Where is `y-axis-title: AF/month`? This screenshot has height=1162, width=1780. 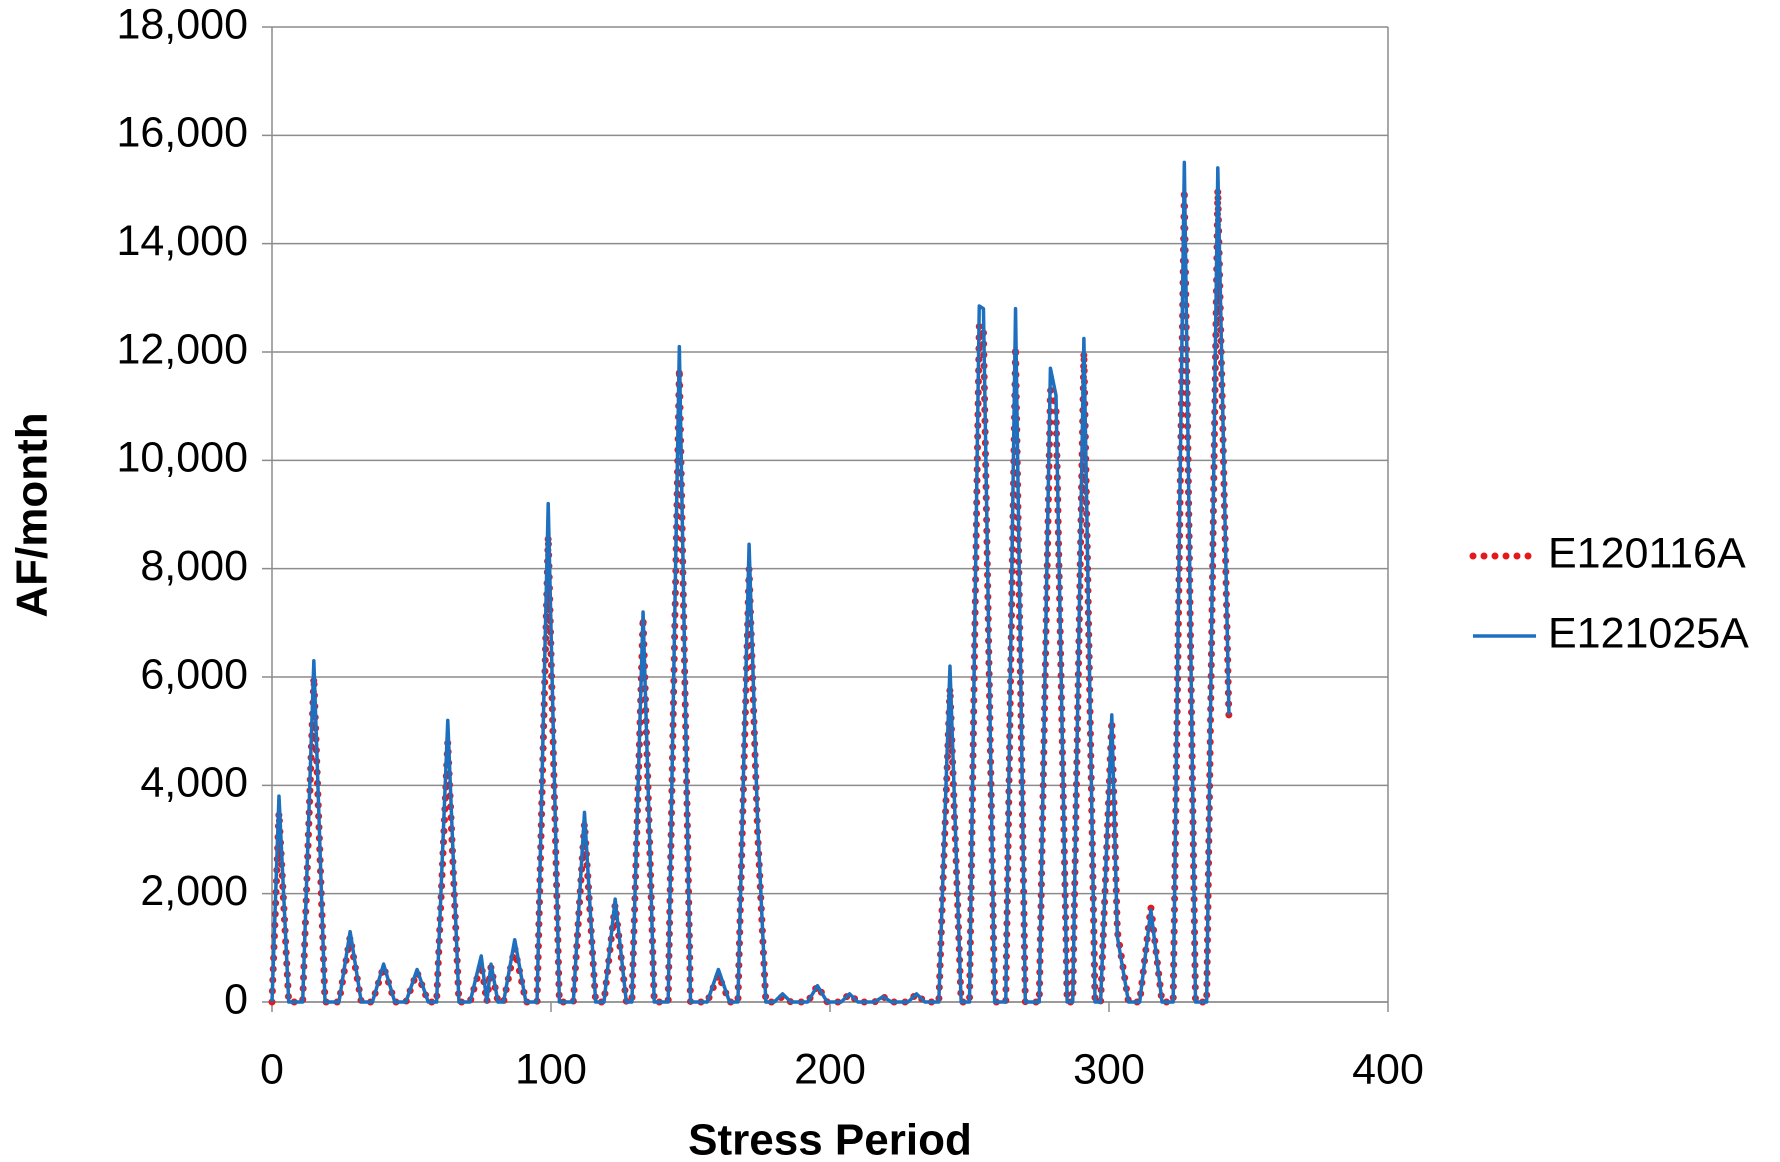
y-axis-title: AF/month is located at coordinates (32, 514).